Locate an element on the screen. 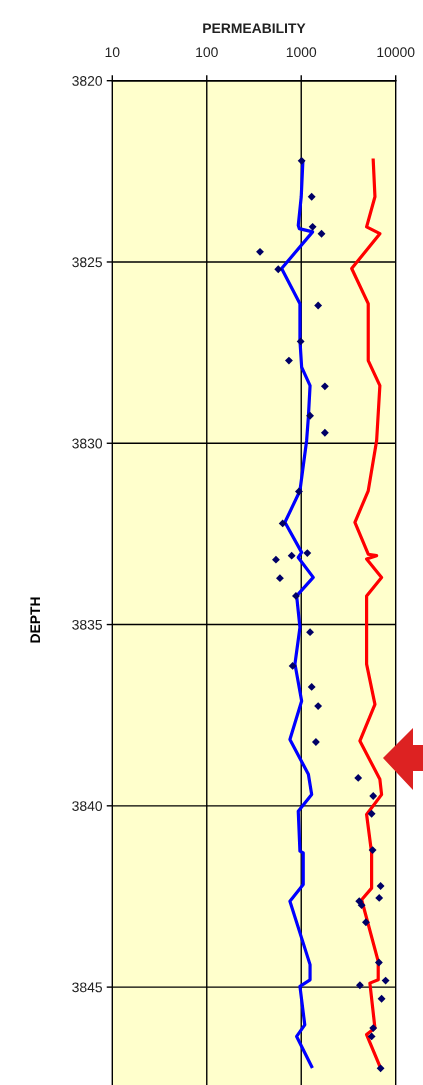 The width and height of the screenshot is (423, 1085). y-tick-label: 3830 is located at coordinates (87, 443).